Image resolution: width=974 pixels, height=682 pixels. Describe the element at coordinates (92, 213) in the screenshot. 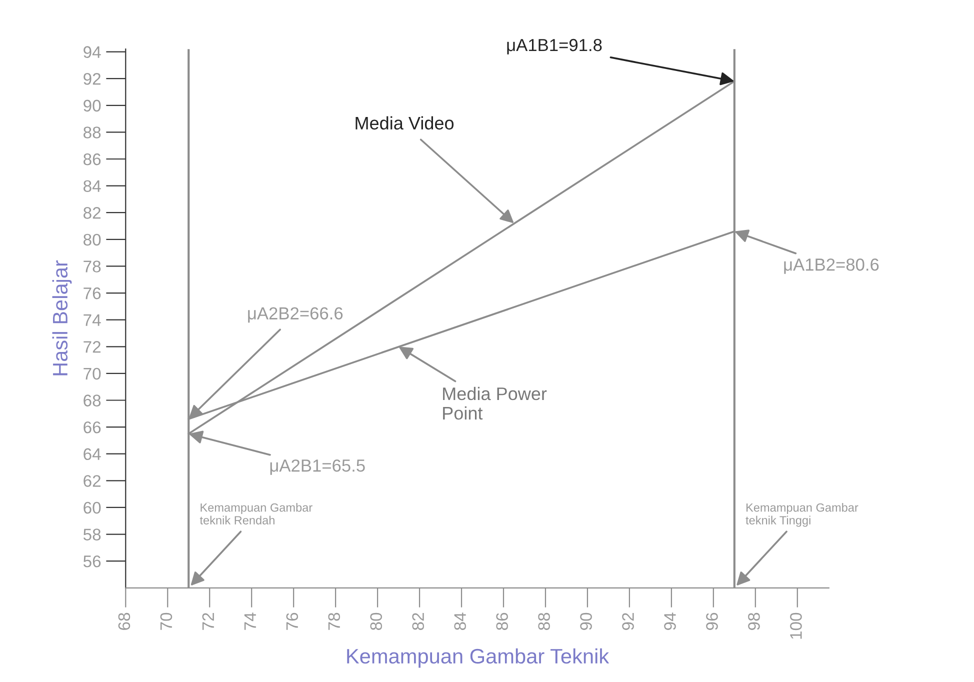

I see `y-tick-label: 82` at that location.